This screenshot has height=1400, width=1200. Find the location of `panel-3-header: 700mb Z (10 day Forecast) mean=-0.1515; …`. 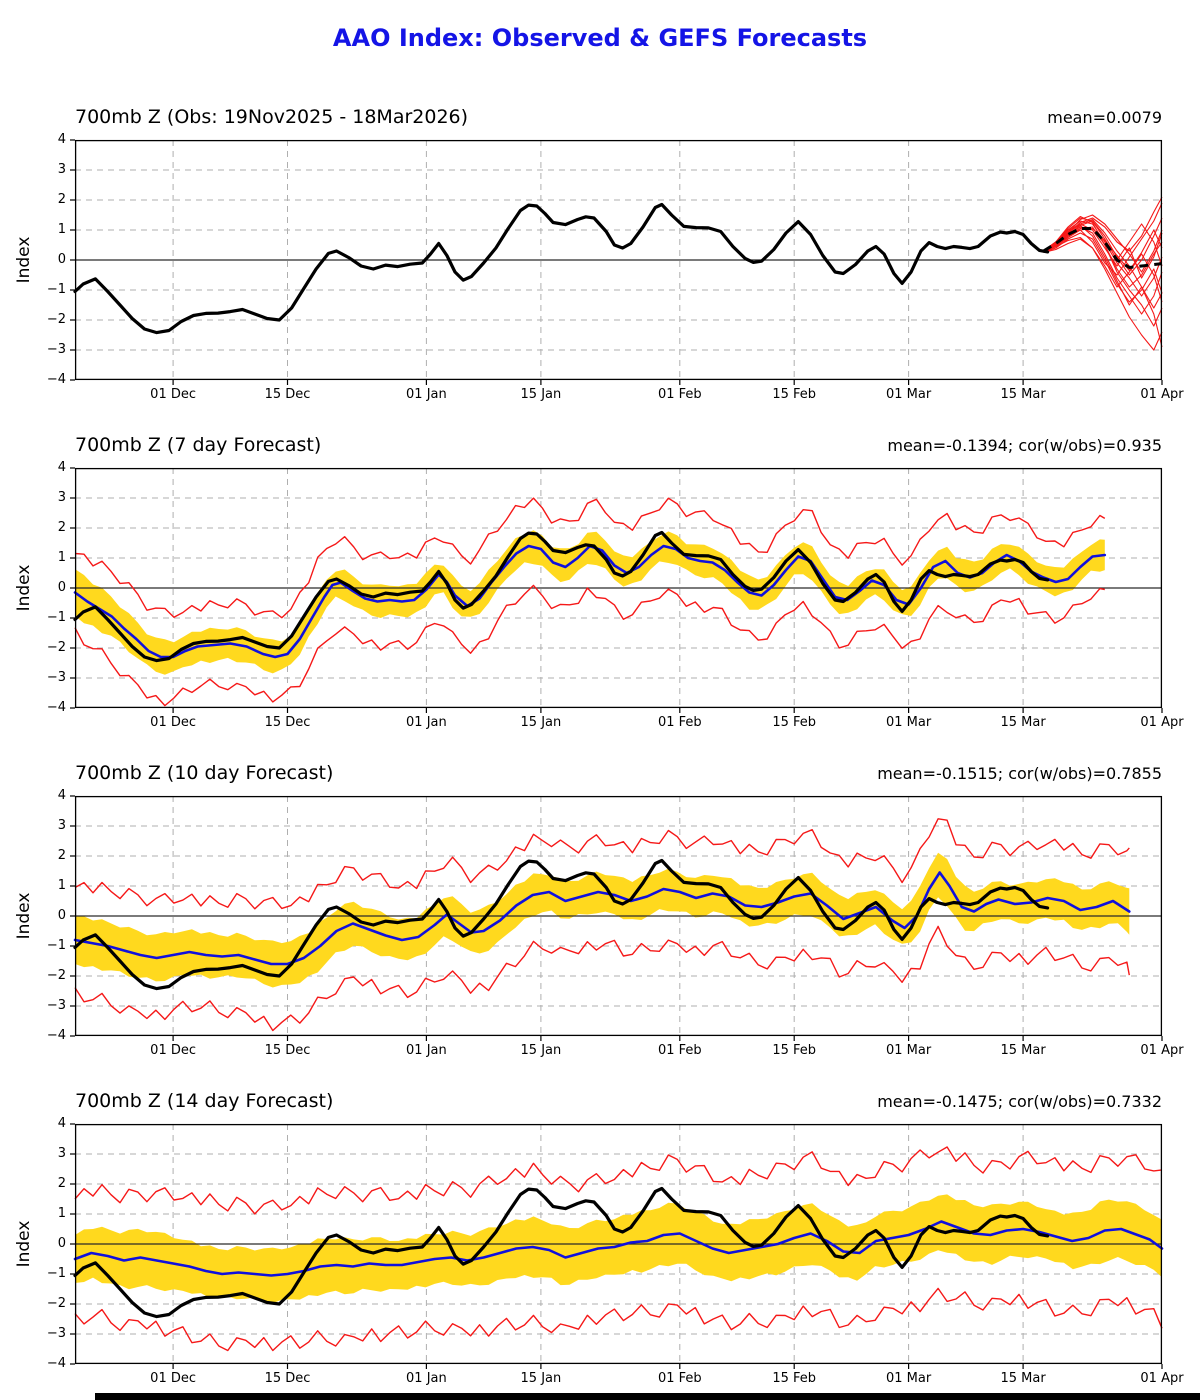

panel-3-header: 700mb Z (10 day Forecast) mean=-0.1515; … is located at coordinates (618, 773).